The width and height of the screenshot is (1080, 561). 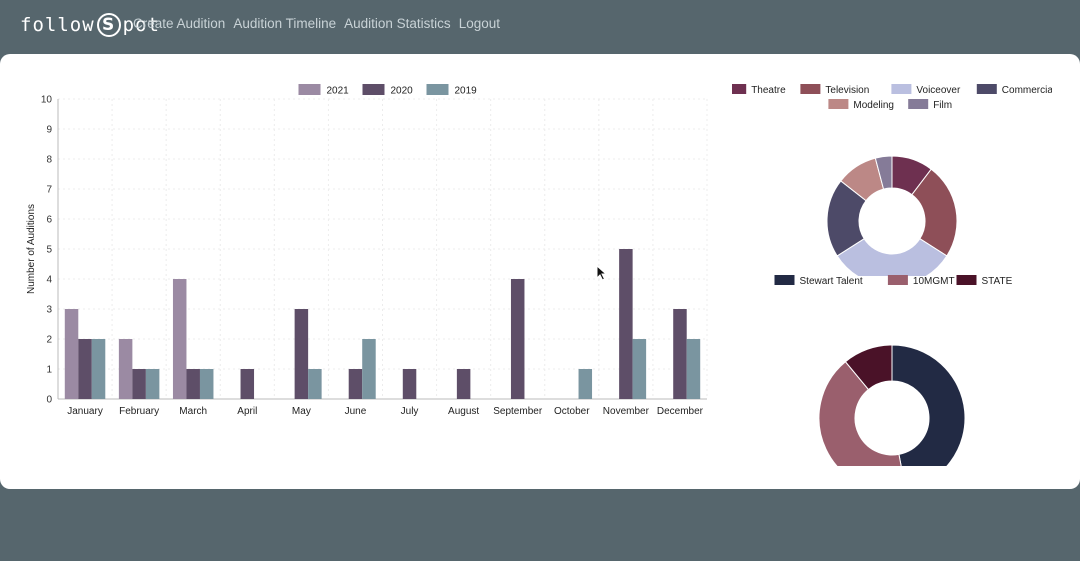 What do you see at coordinates (301, 354) in the screenshot?
I see `bar-2020-may` at bounding box center [301, 354].